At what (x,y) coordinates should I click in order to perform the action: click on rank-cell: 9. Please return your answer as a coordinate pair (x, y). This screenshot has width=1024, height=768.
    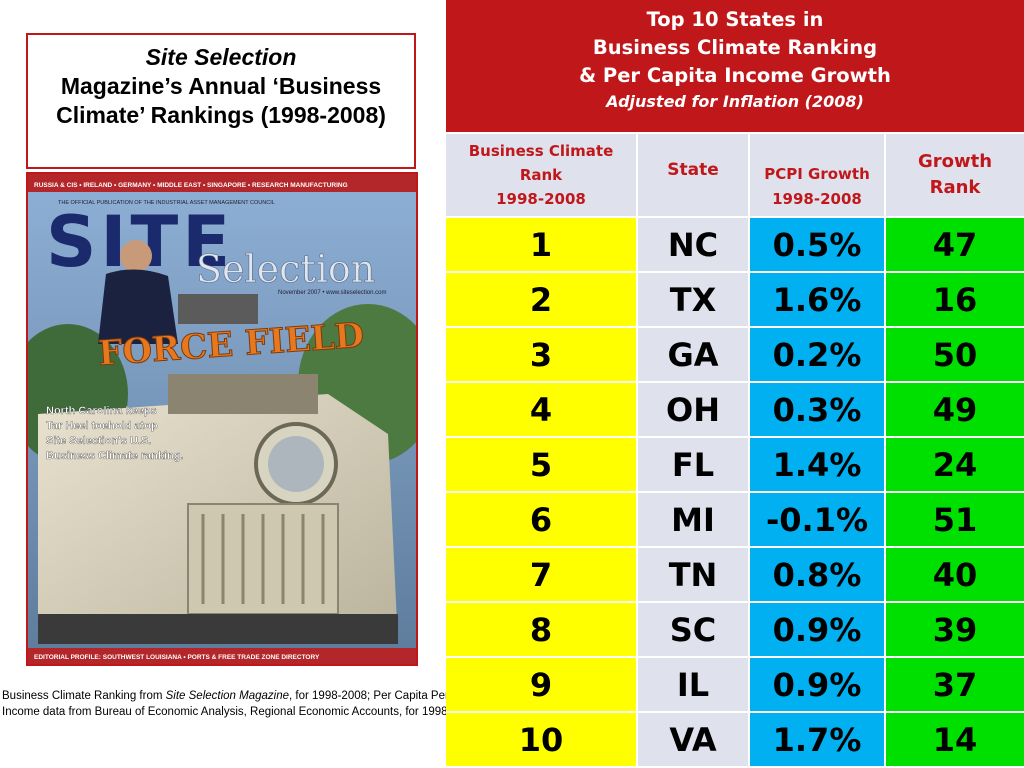
    Looking at the image, I should click on (541, 684).